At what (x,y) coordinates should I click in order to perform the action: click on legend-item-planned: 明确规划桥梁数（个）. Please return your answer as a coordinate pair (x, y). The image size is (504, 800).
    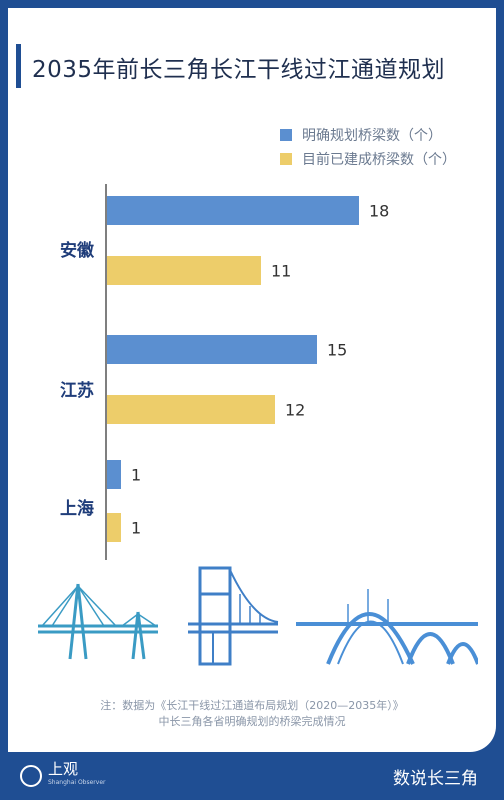
    Looking at the image, I should click on (368, 135).